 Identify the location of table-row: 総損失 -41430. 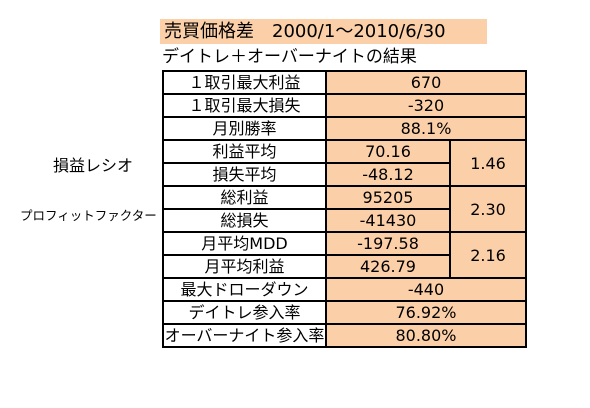
(344, 220).